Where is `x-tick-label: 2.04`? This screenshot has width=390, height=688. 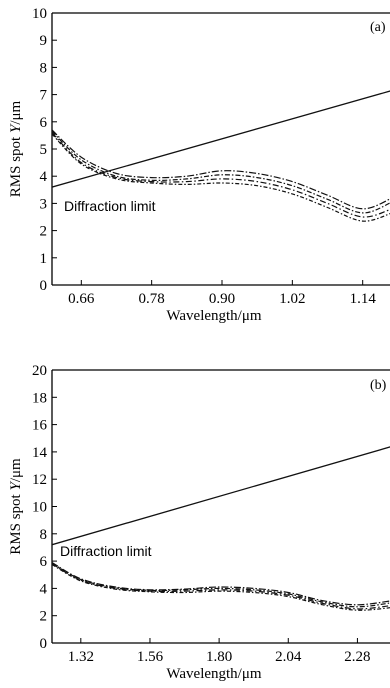
x-tick-label: 2.04 is located at coordinates (288, 657).